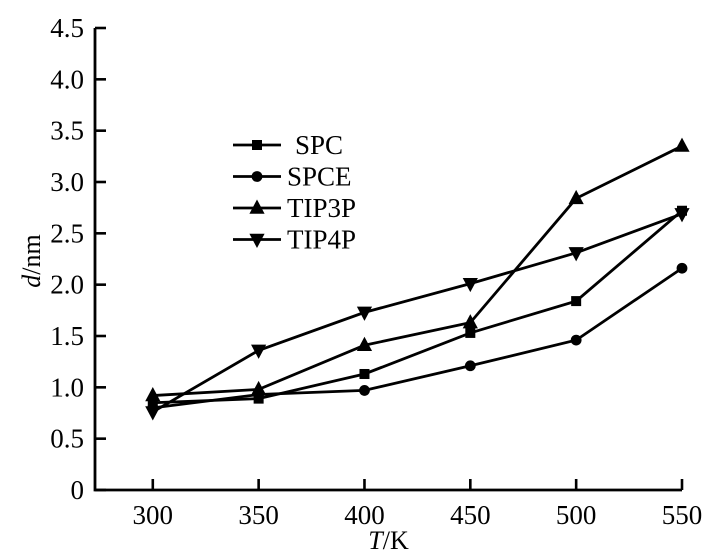 This screenshot has width=714, height=560. Describe the element at coordinates (67, 233) in the screenshot. I see `y-axis-tick-label: 2.5` at that location.